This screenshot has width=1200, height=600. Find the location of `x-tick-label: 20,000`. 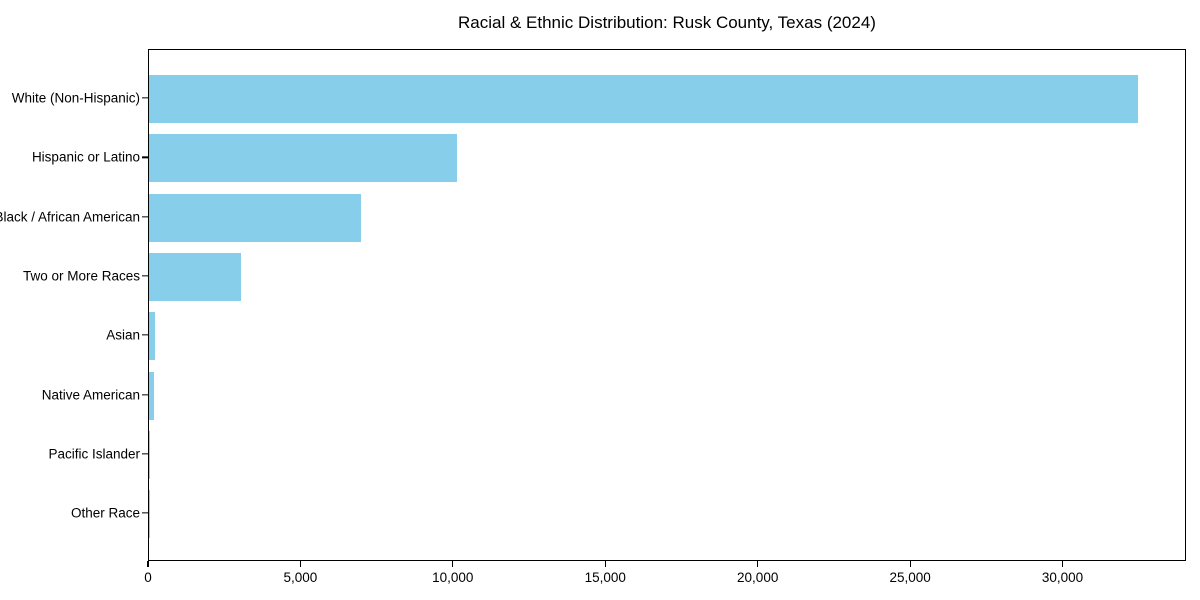

x-tick-label: 20,000 is located at coordinates (758, 577).